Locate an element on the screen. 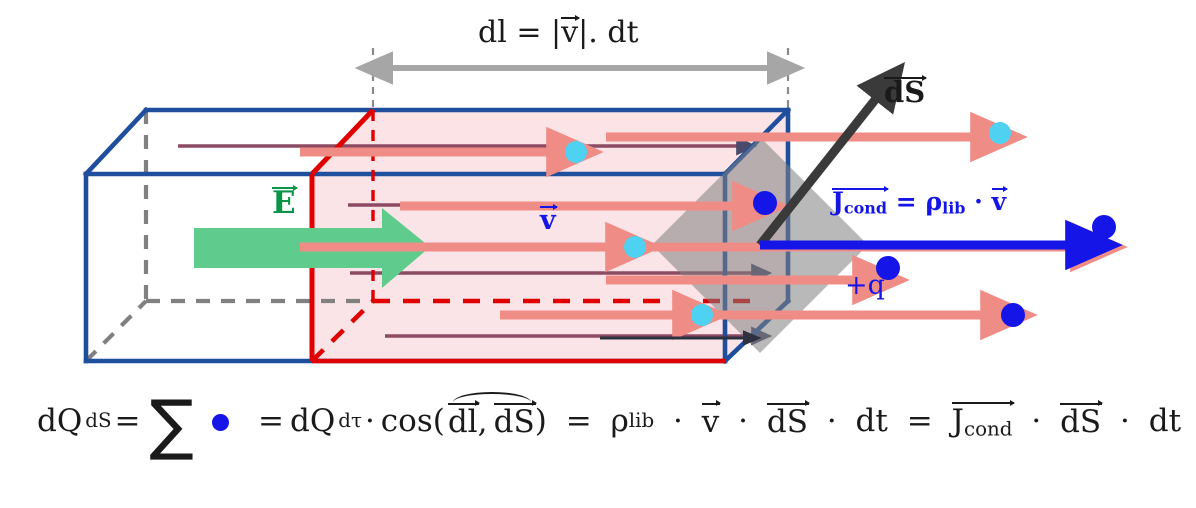 This screenshot has width=1196, height=508. E-field-label: E is located at coordinates (285, 202).